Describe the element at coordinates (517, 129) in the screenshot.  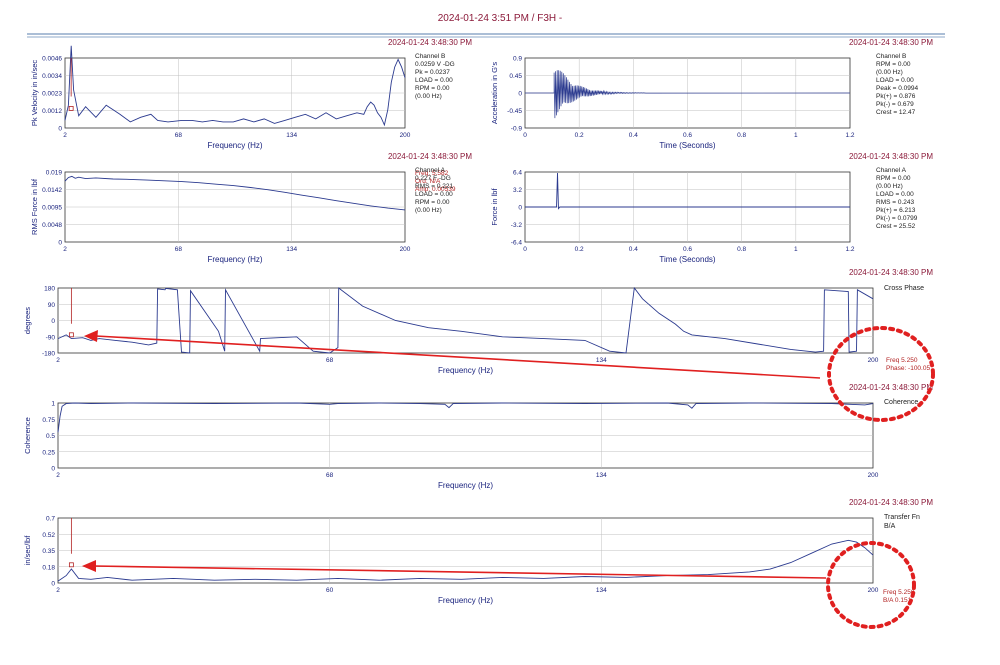
I see `p2-y-tick-label: -0.9` at that location.